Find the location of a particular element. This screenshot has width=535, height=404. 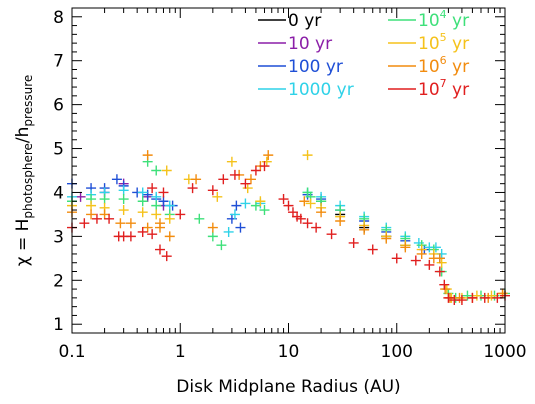

y-tick-label: 1 is located at coordinates (58, 325).